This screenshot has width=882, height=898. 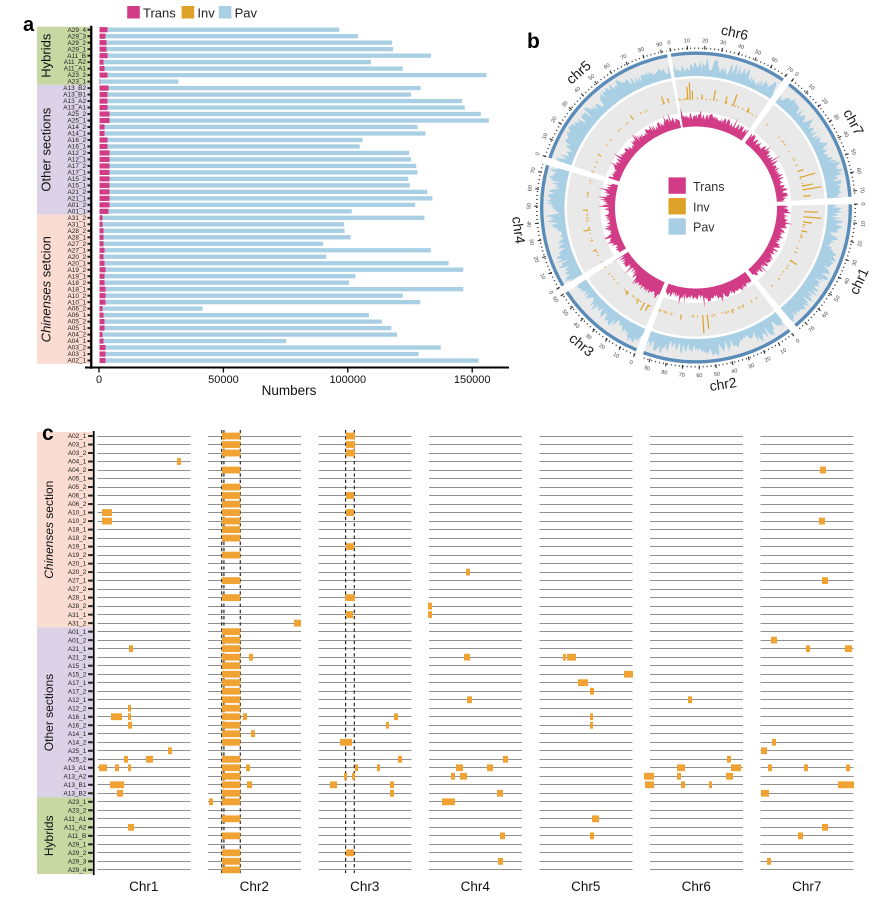 What do you see at coordinates (77, 134) in the screenshot?
I see `svg-text: A14_1` at bounding box center [77, 134].